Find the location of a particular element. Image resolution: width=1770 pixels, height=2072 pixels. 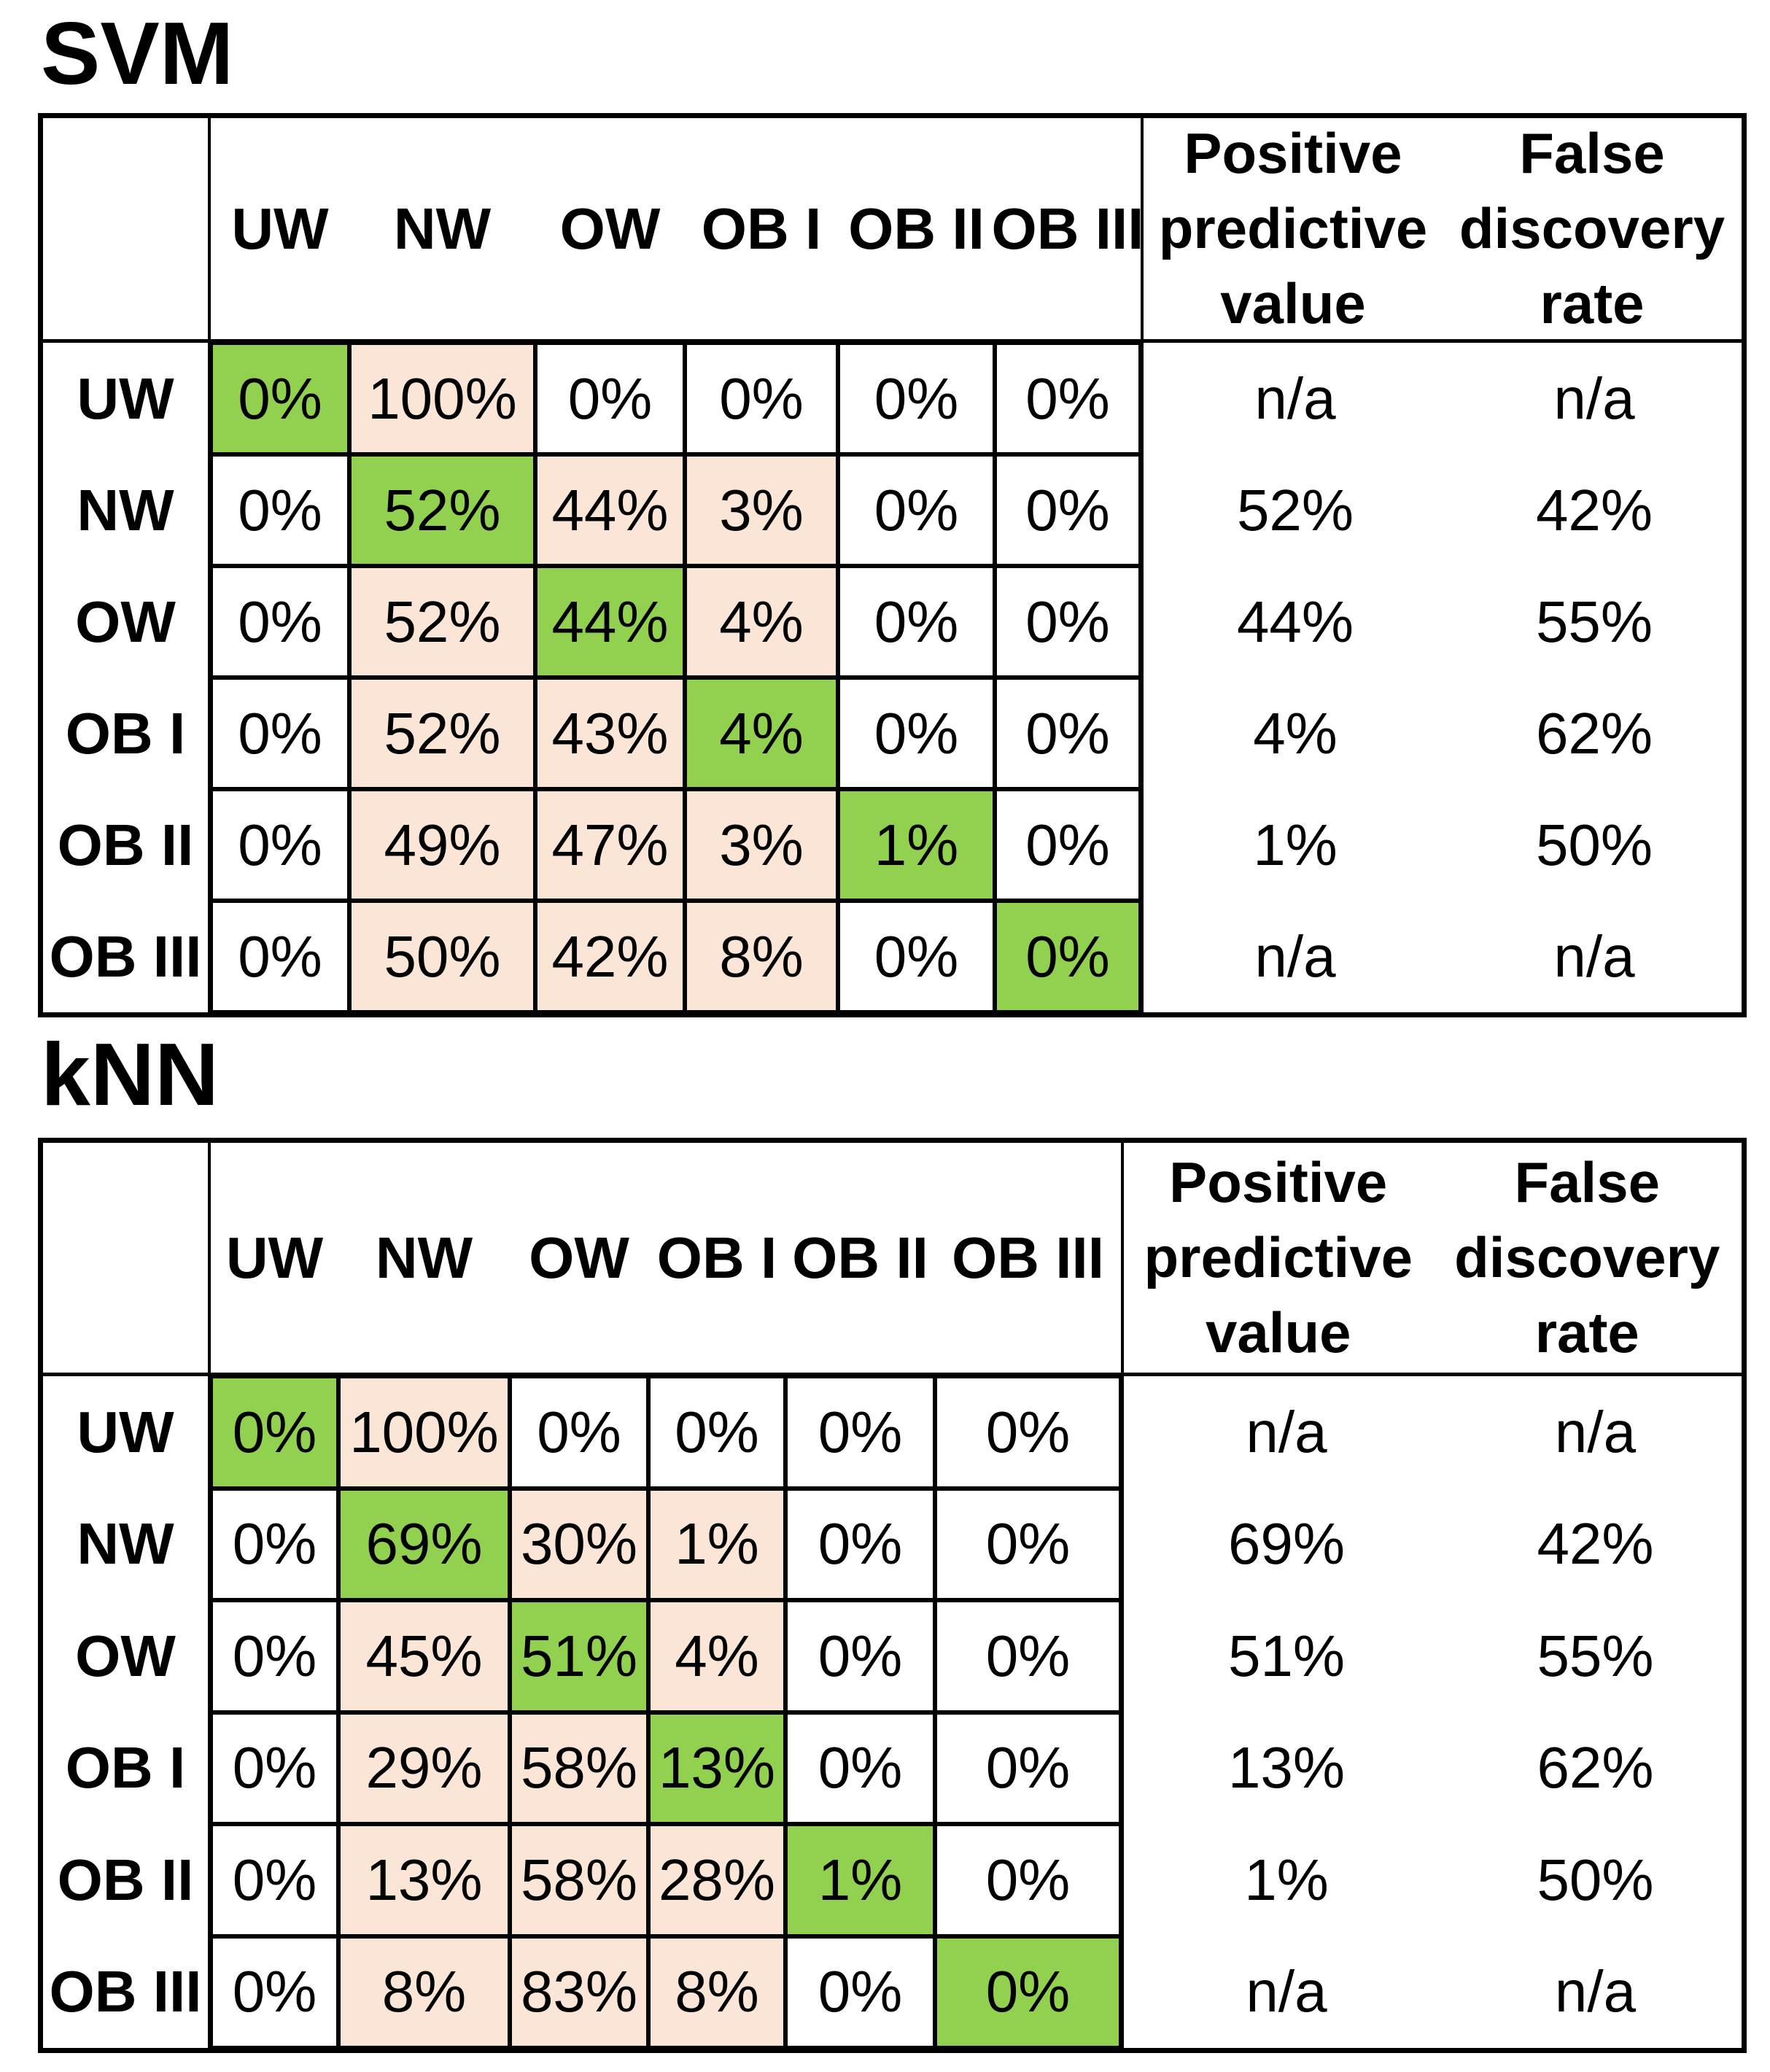

matrix-cell: 49% is located at coordinates (442, 845).